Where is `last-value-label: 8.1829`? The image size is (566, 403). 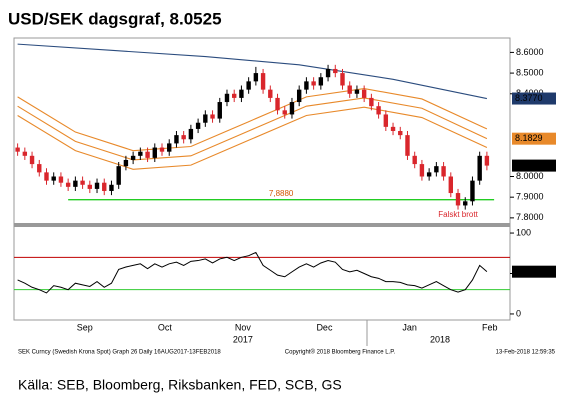
last-value-label: 8.1829 is located at coordinates (529, 138).